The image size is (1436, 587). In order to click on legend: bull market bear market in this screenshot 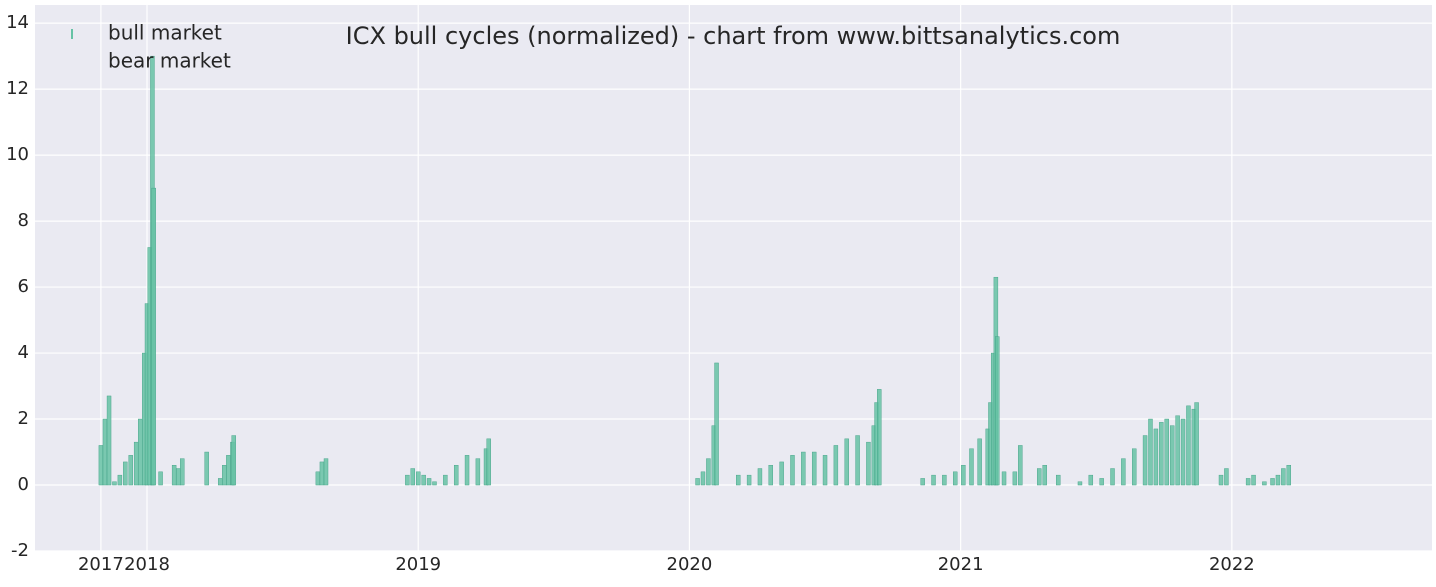, I will do `click(151, 47)`.